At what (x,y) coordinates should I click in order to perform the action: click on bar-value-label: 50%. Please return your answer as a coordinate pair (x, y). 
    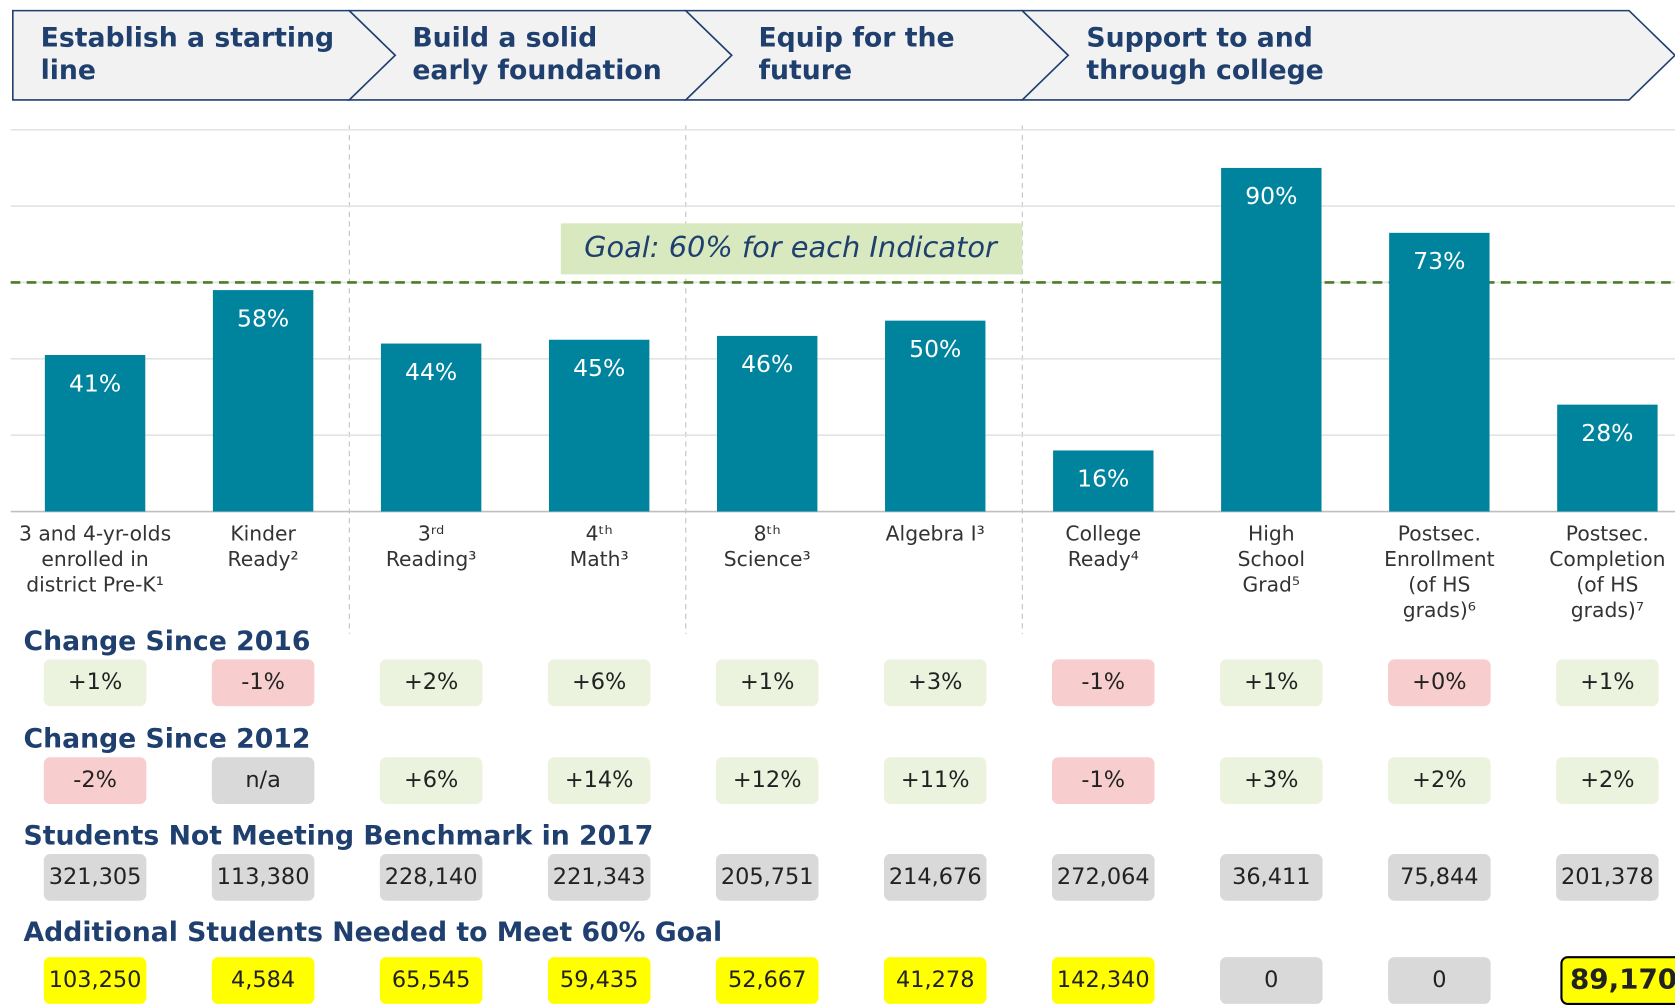
    Looking at the image, I should click on (935, 349).